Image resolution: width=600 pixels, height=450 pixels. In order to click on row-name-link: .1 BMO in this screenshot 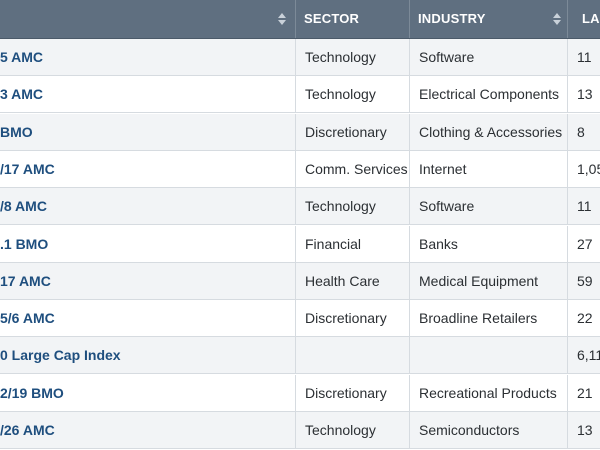, I will do `click(148, 243)`.